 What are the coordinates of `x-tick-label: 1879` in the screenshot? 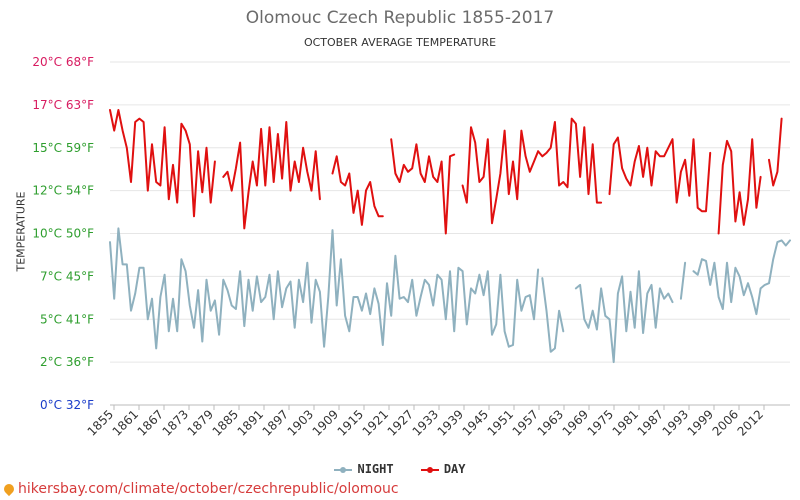 It's located at (200, 422).